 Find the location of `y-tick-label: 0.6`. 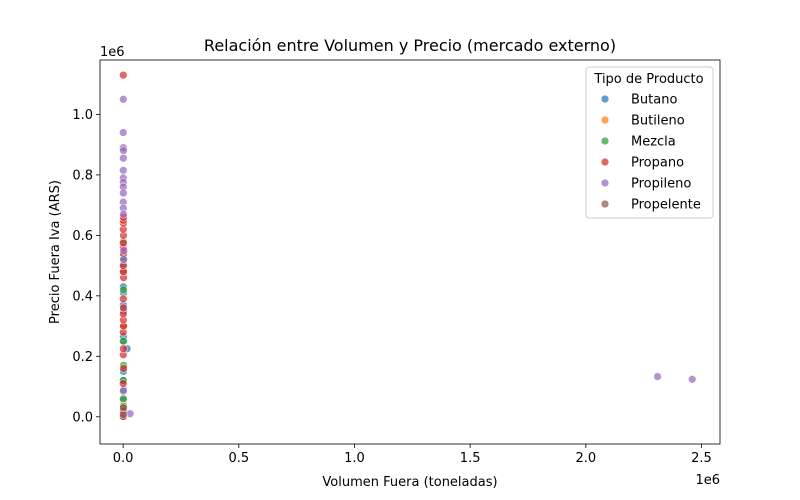

y-tick-label: 0.6 is located at coordinates (82, 236).